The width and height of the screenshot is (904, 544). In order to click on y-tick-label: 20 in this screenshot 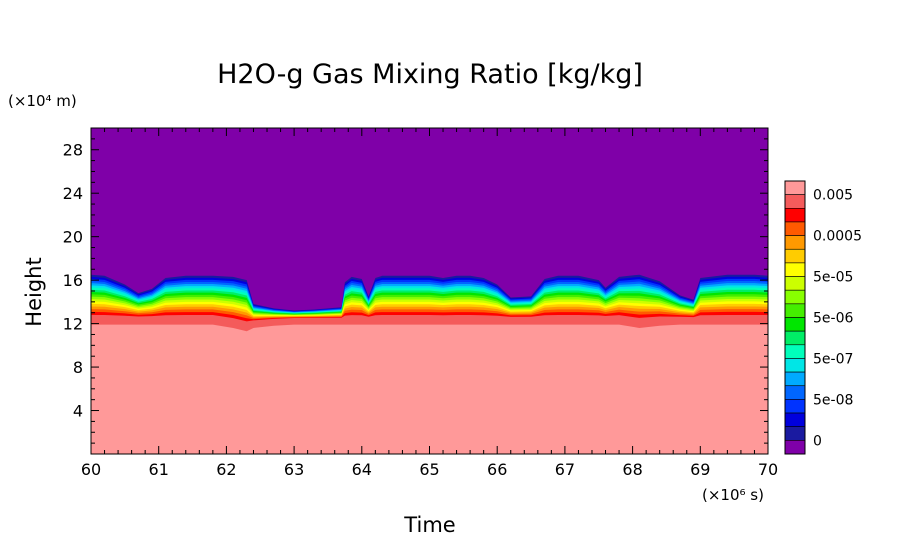, I will do `click(73, 237)`.